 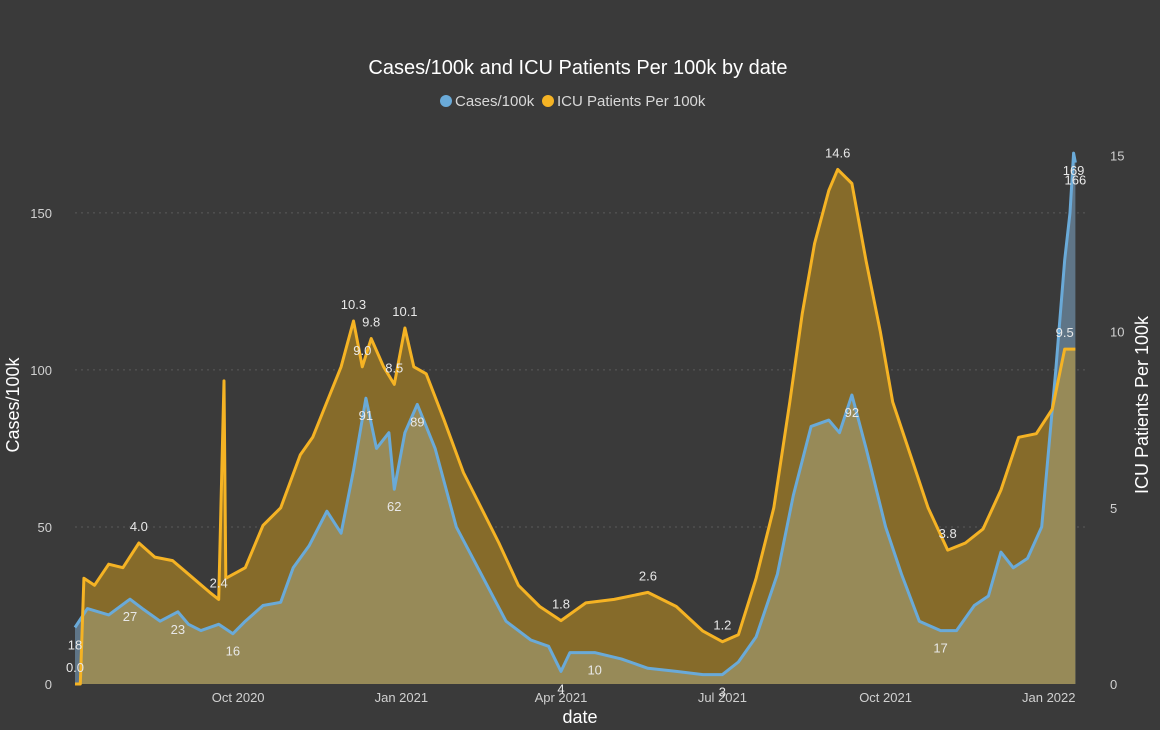 What do you see at coordinates (371, 322) in the screenshot?
I see `icu-data-label: 9.8` at bounding box center [371, 322].